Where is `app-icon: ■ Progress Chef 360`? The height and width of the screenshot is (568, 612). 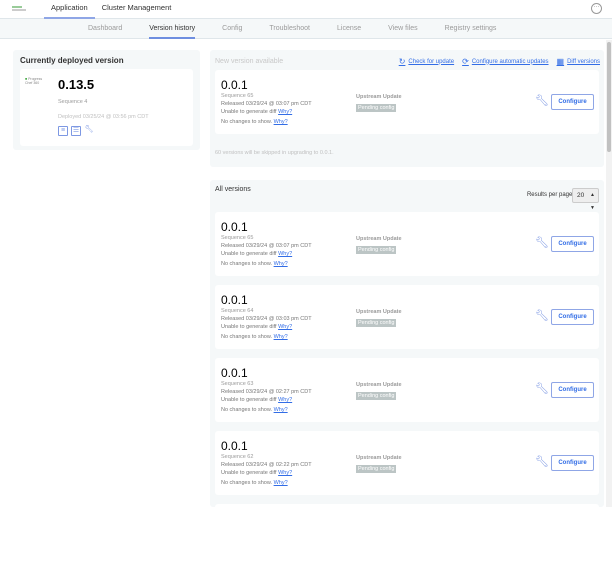
app-icon: ■ Progress Chef 360 is located at coordinates (34, 81).